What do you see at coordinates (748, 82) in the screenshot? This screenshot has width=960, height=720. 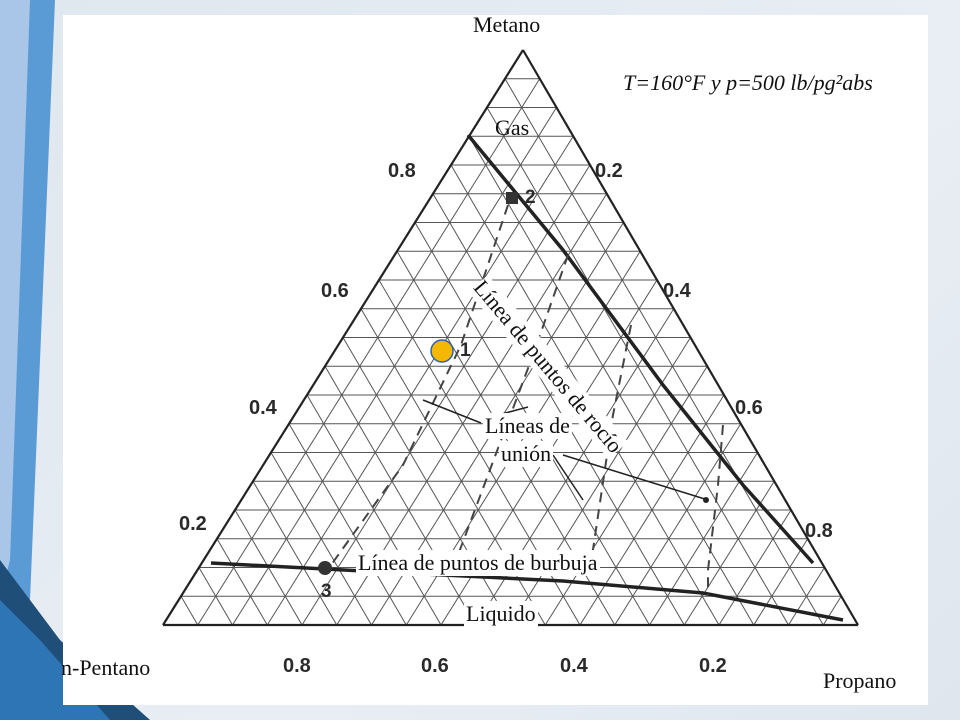 I see `conditions-label: T=160°F y p=500 lb/pg²abs` at bounding box center [748, 82].